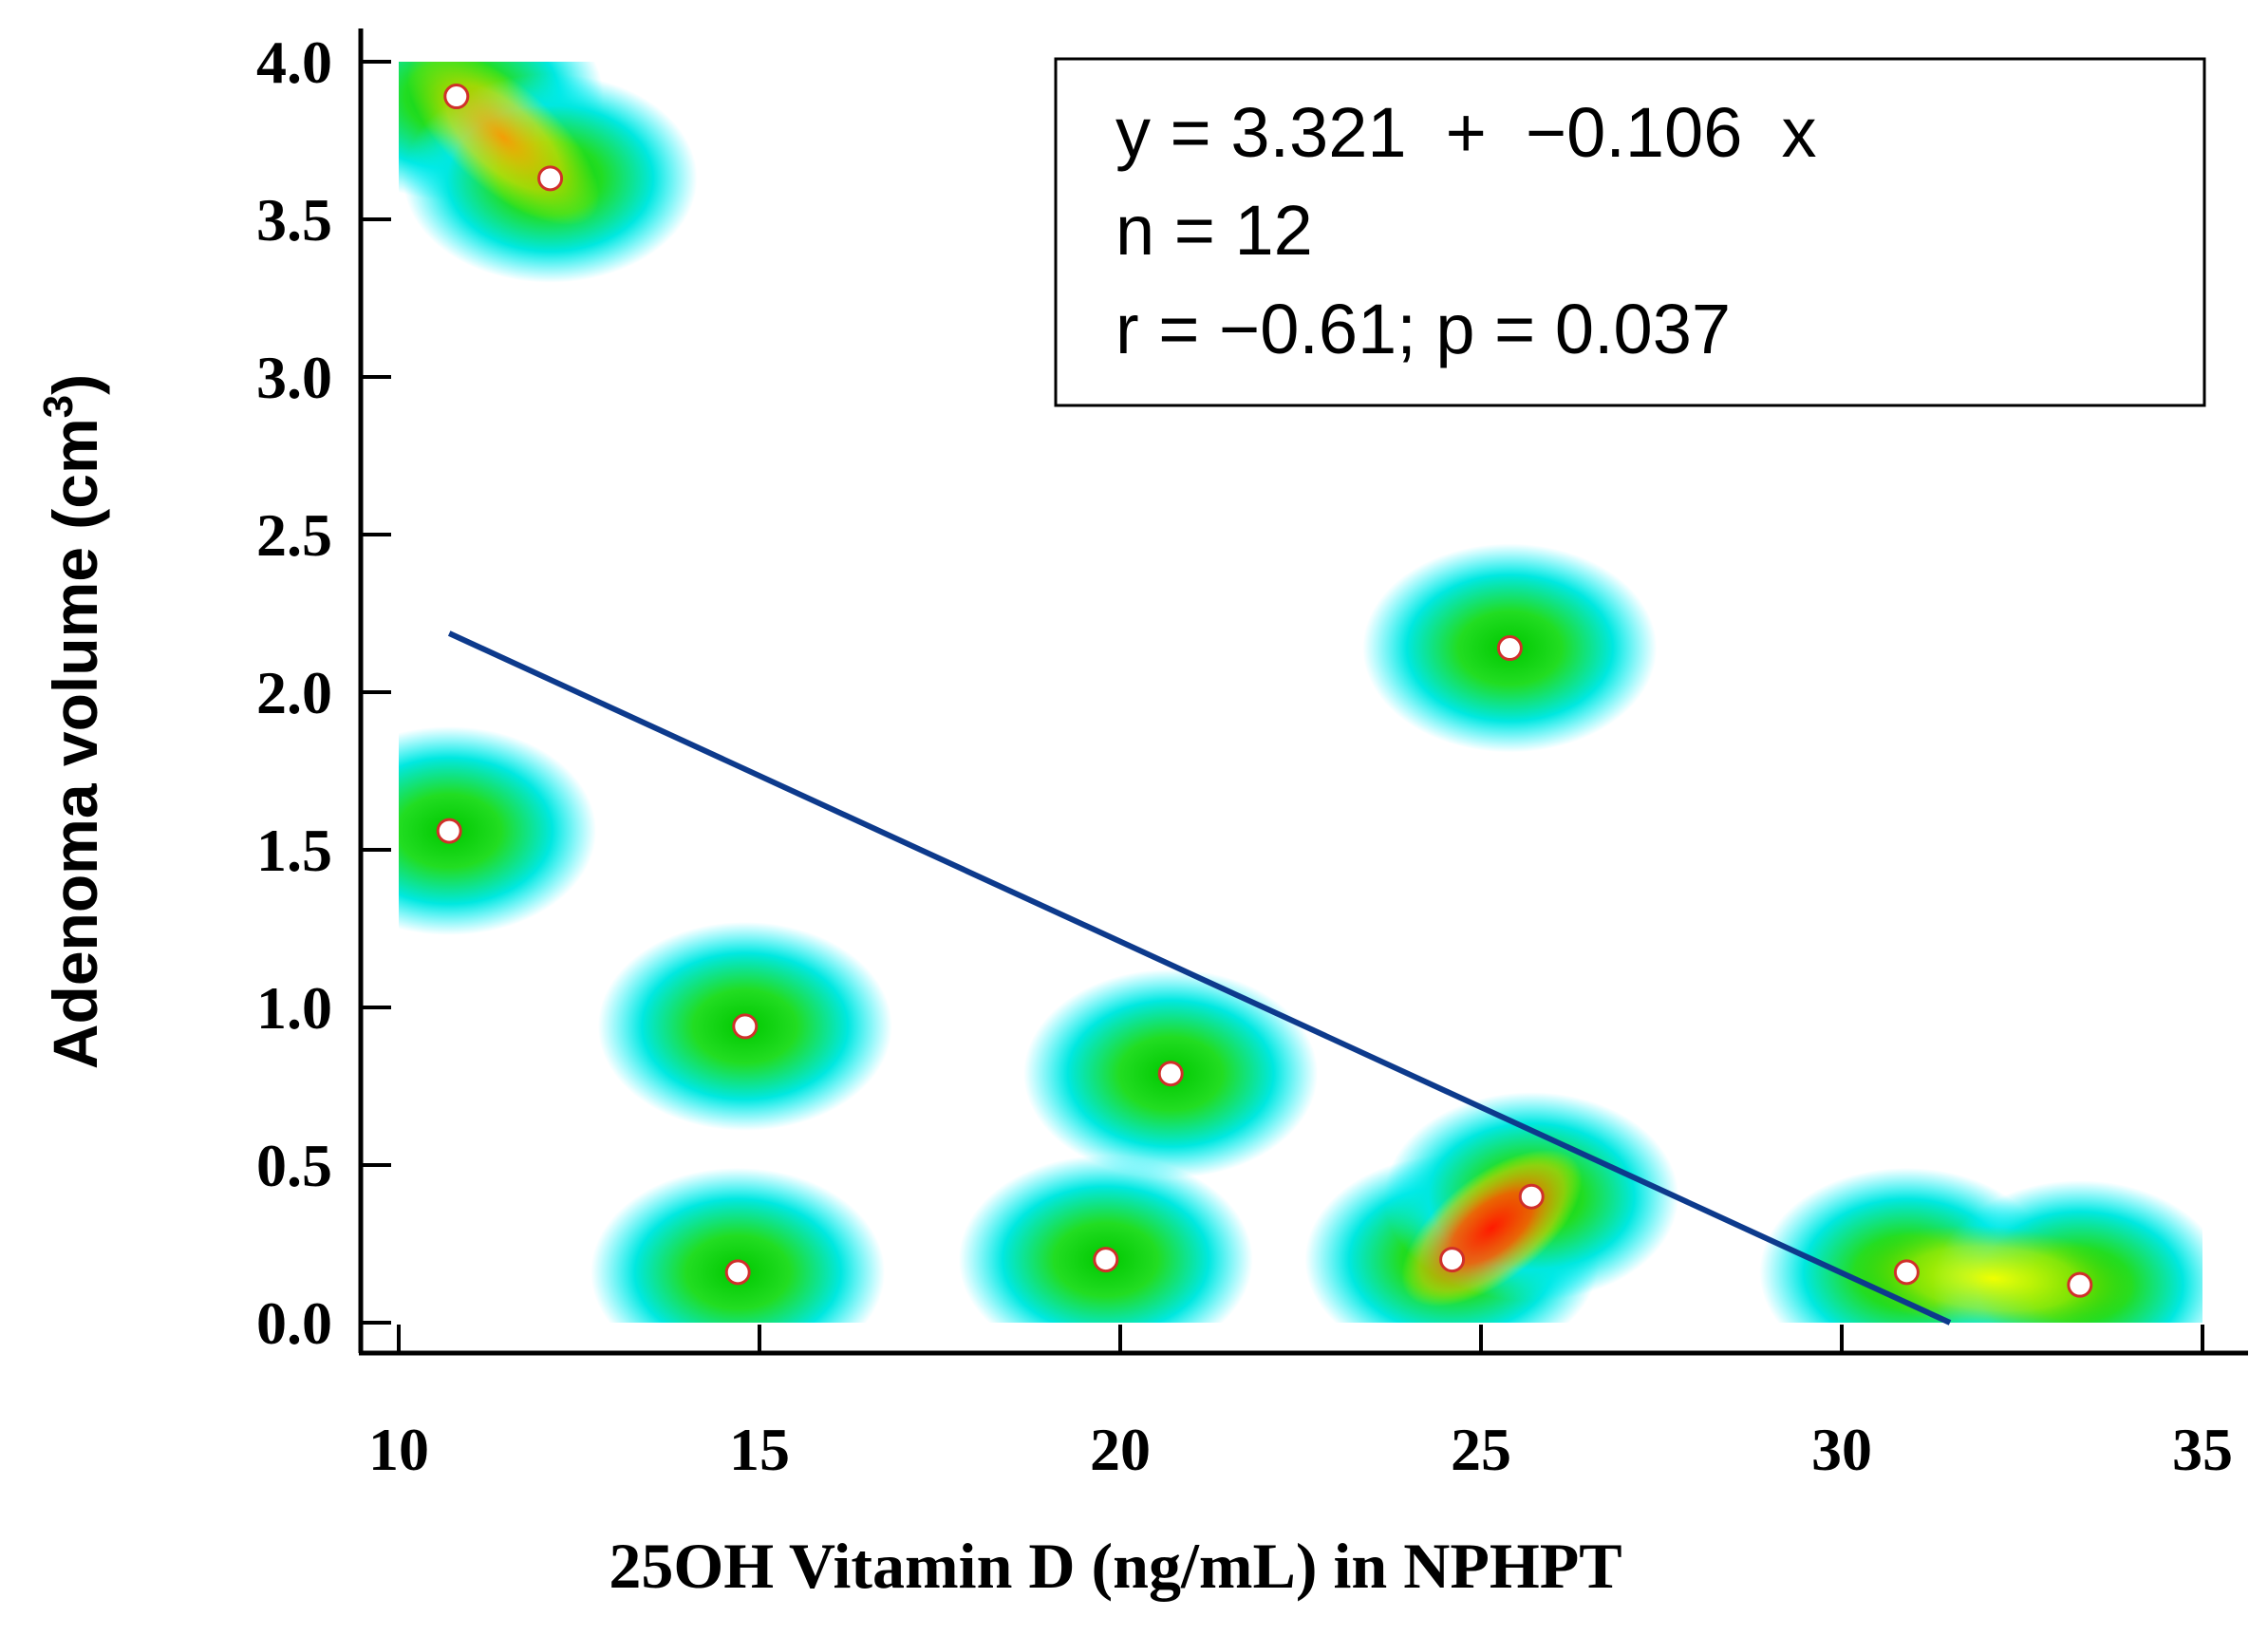 Image resolution: width=2268 pixels, height=1636 pixels. I want to click on y-tick-label: 3.5, so click(294, 220).